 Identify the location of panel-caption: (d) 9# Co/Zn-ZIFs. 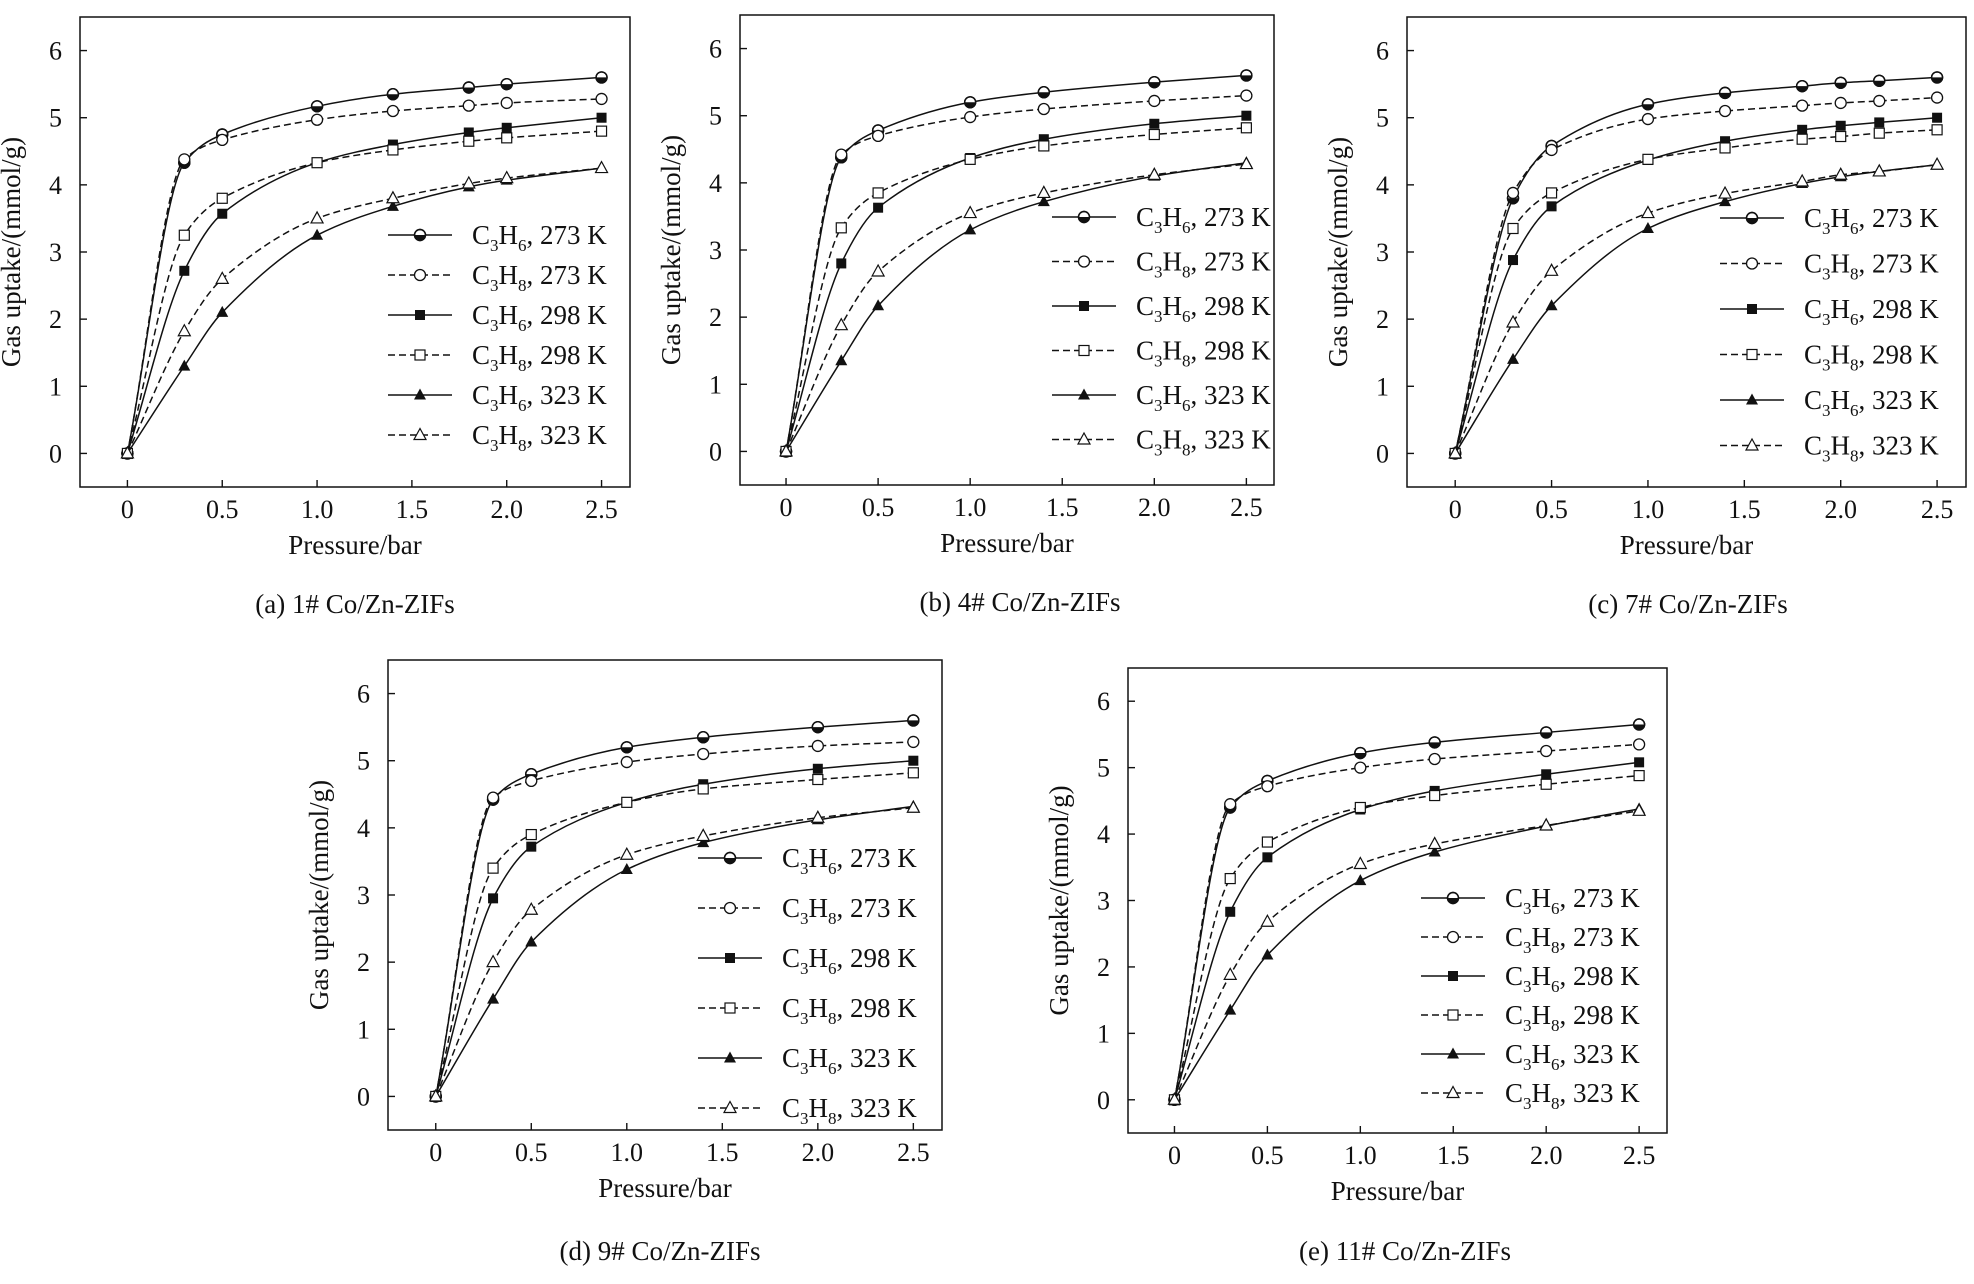
(660, 1251).